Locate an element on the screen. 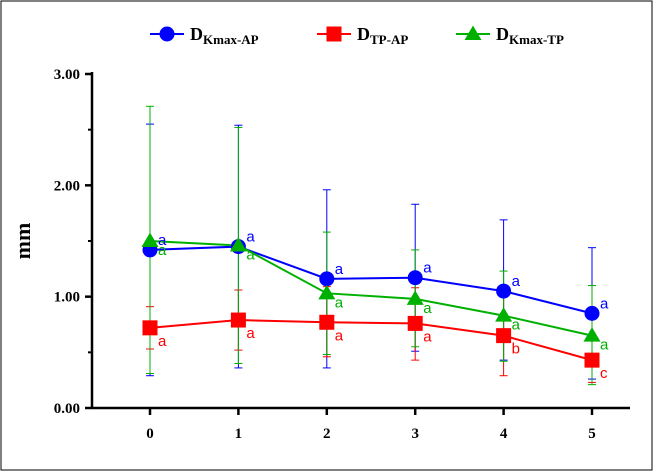 The width and height of the screenshot is (653, 471). legend: DKmax-AP DTP-AP DKmax-TP is located at coordinates (357, 35).